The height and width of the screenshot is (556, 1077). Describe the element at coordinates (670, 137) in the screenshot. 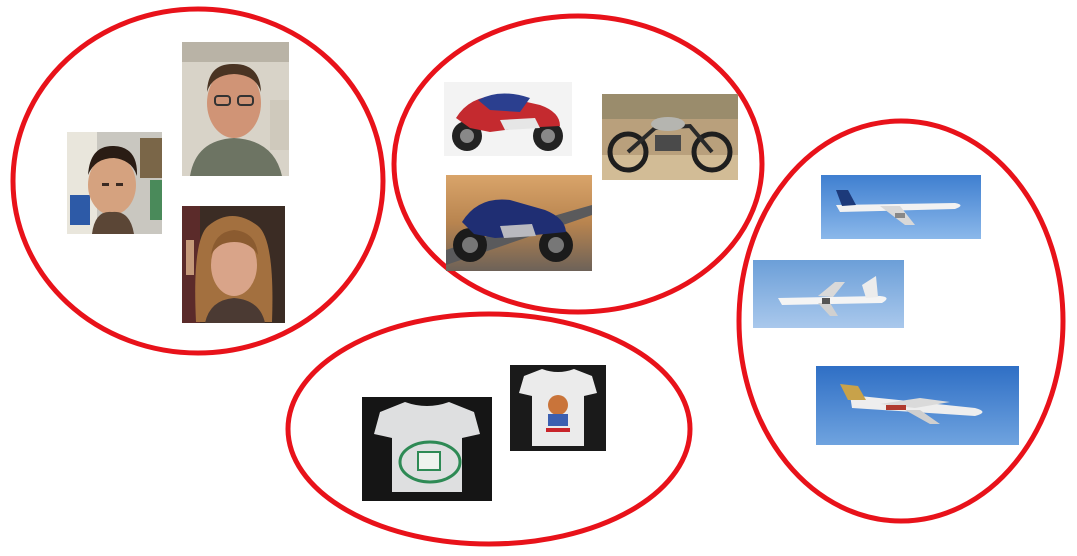

I see `motorcycle-vintage-photo` at that location.